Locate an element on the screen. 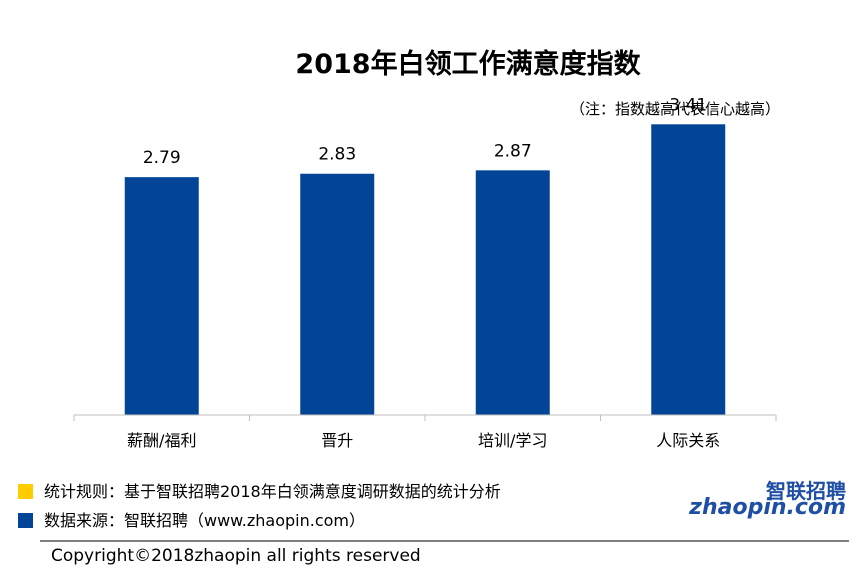 Image resolution: width=867 pixels, height=583 pixels. category-label: 人际关系 is located at coordinates (688, 440).